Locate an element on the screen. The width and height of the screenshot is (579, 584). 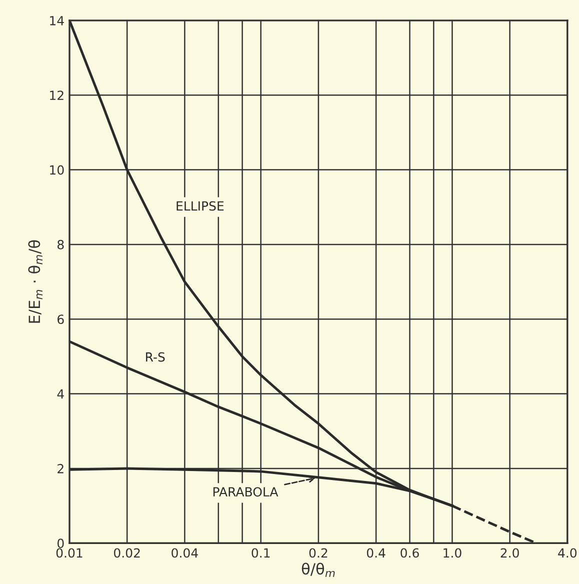
y-tick-label: 10 is located at coordinates (57, 170).